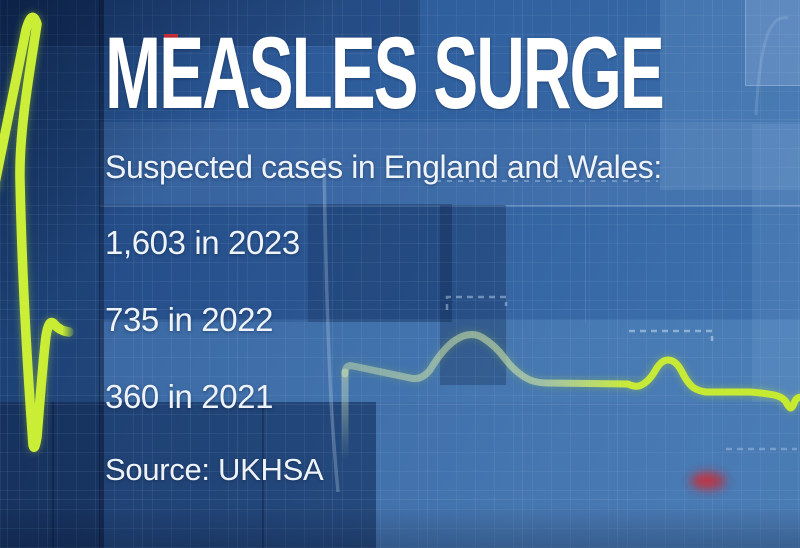  What do you see at coordinates (189, 319) in the screenshot?
I see `stat-line-2022: 735 in 2022` at bounding box center [189, 319].